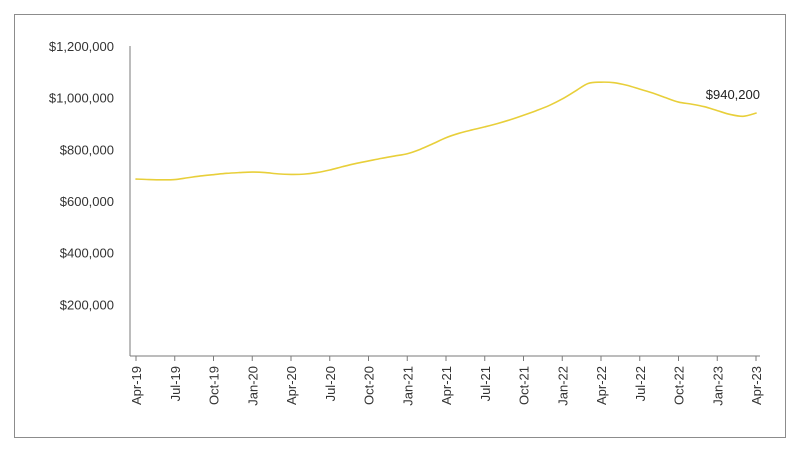 The height and width of the screenshot is (453, 800). I want to click on cropped-caption, so click(400, 448).